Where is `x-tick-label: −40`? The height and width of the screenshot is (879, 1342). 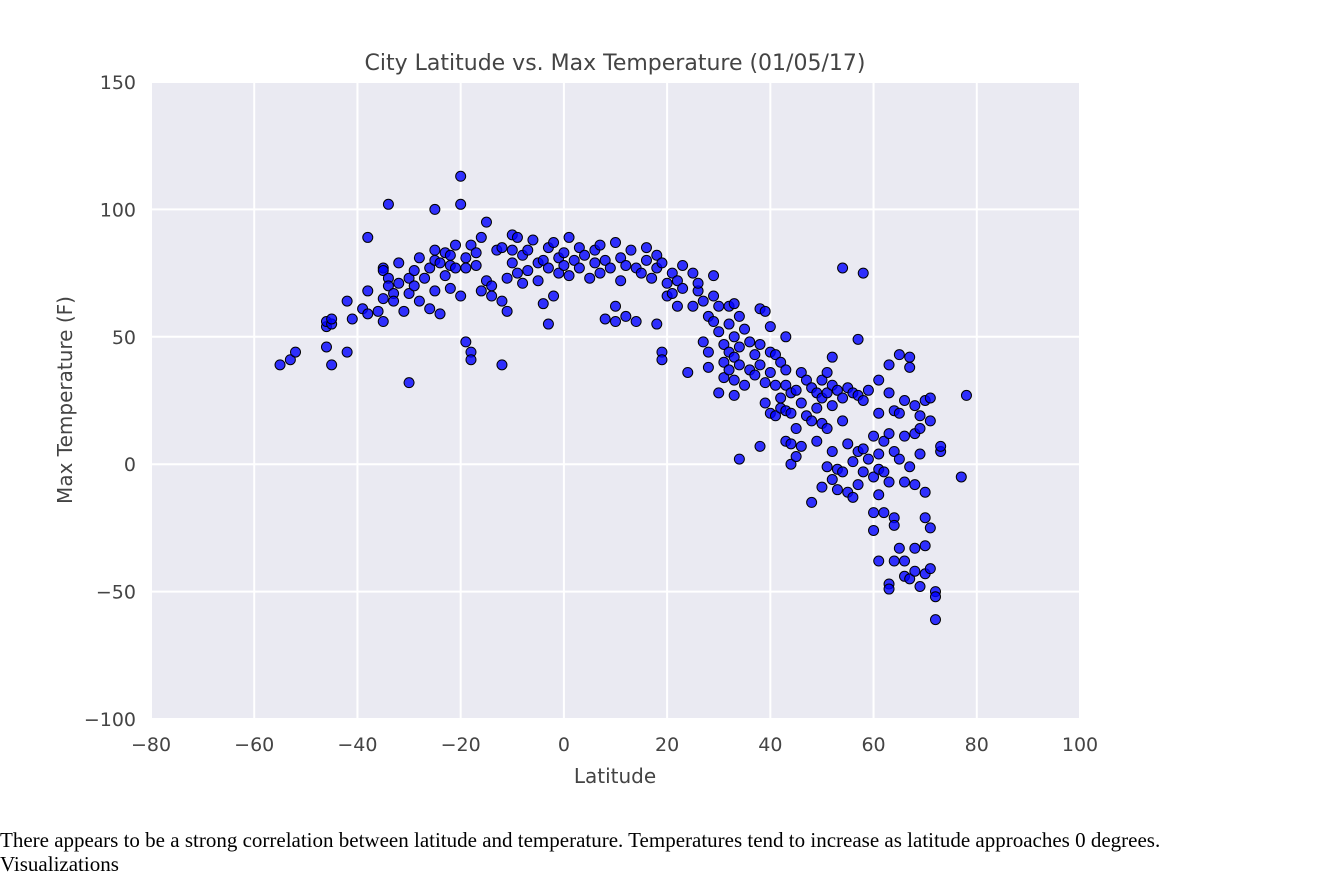
x-tick-label: −40 is located at coordinates (357, 745).